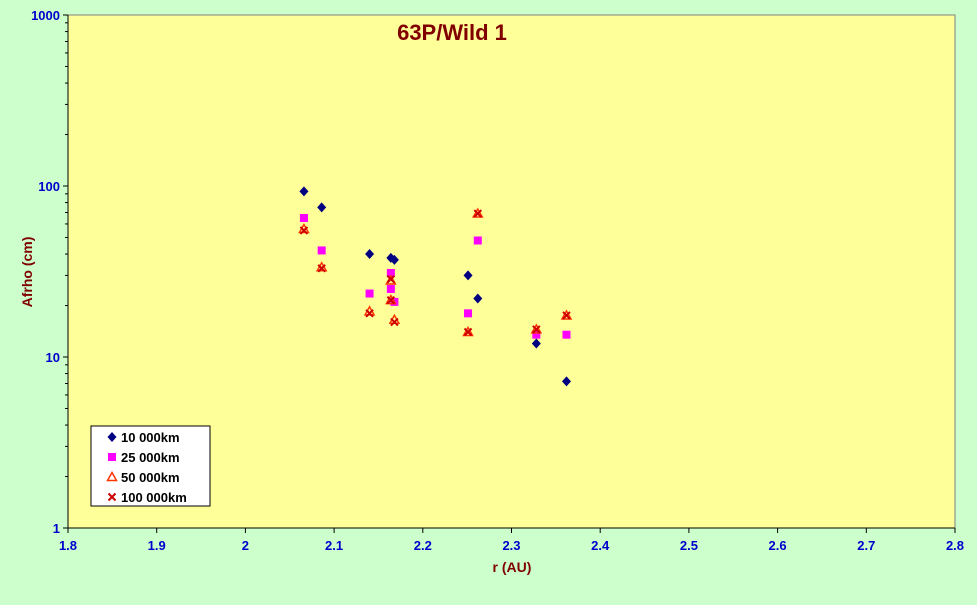  What do you see at coordinates (49, 186) in the screenshot?
I see `y-tick-label: 100` at bounding box center [49, 186].